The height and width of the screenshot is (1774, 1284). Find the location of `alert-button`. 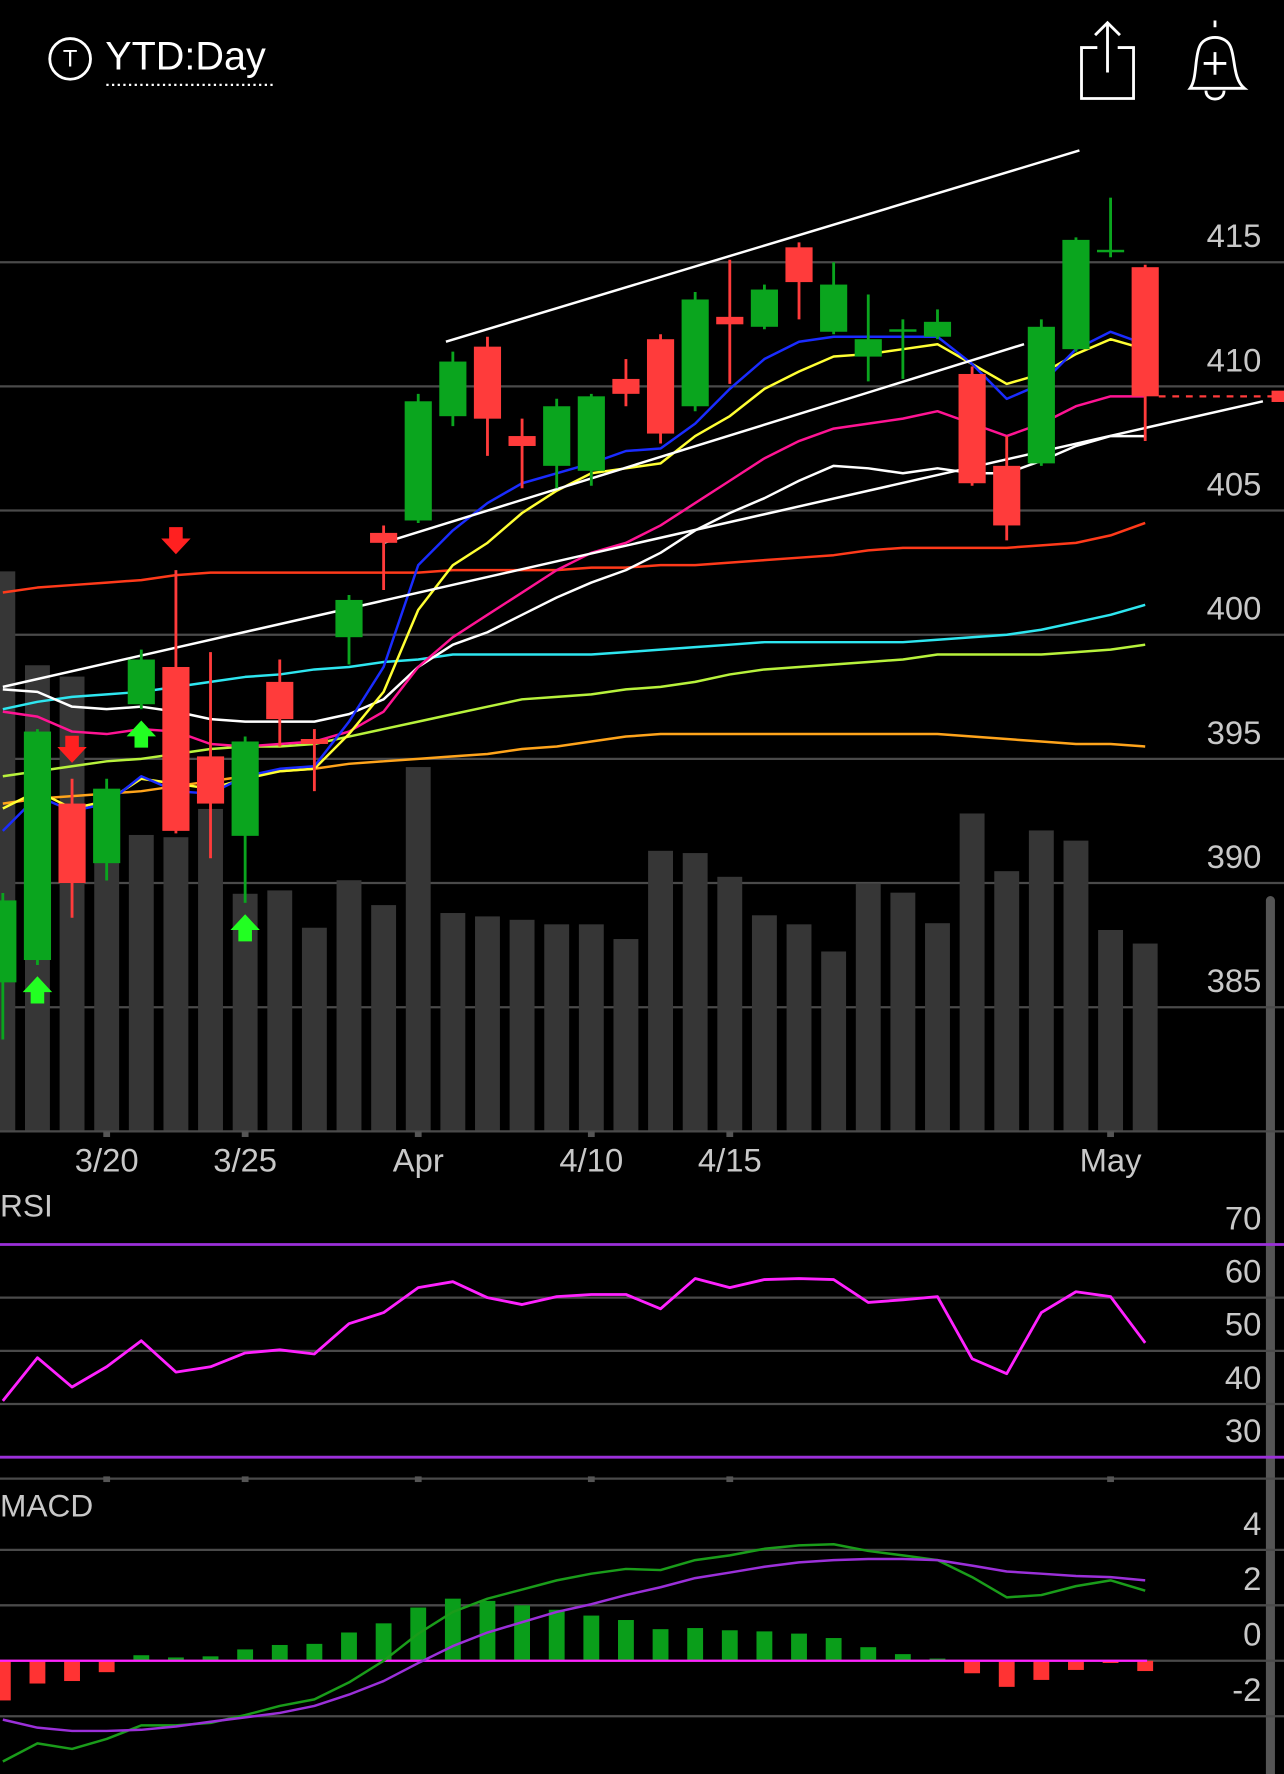

alert-button is located at coordinates (1218, 60).